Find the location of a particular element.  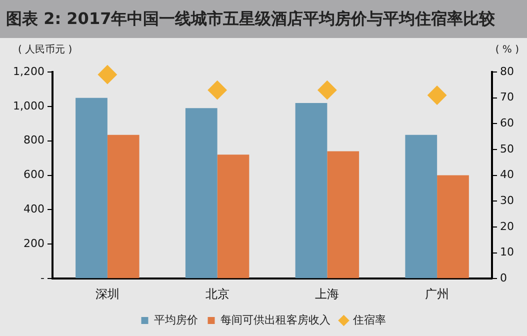

y2-tick-label: 60 is located at coordinates (507, 123).